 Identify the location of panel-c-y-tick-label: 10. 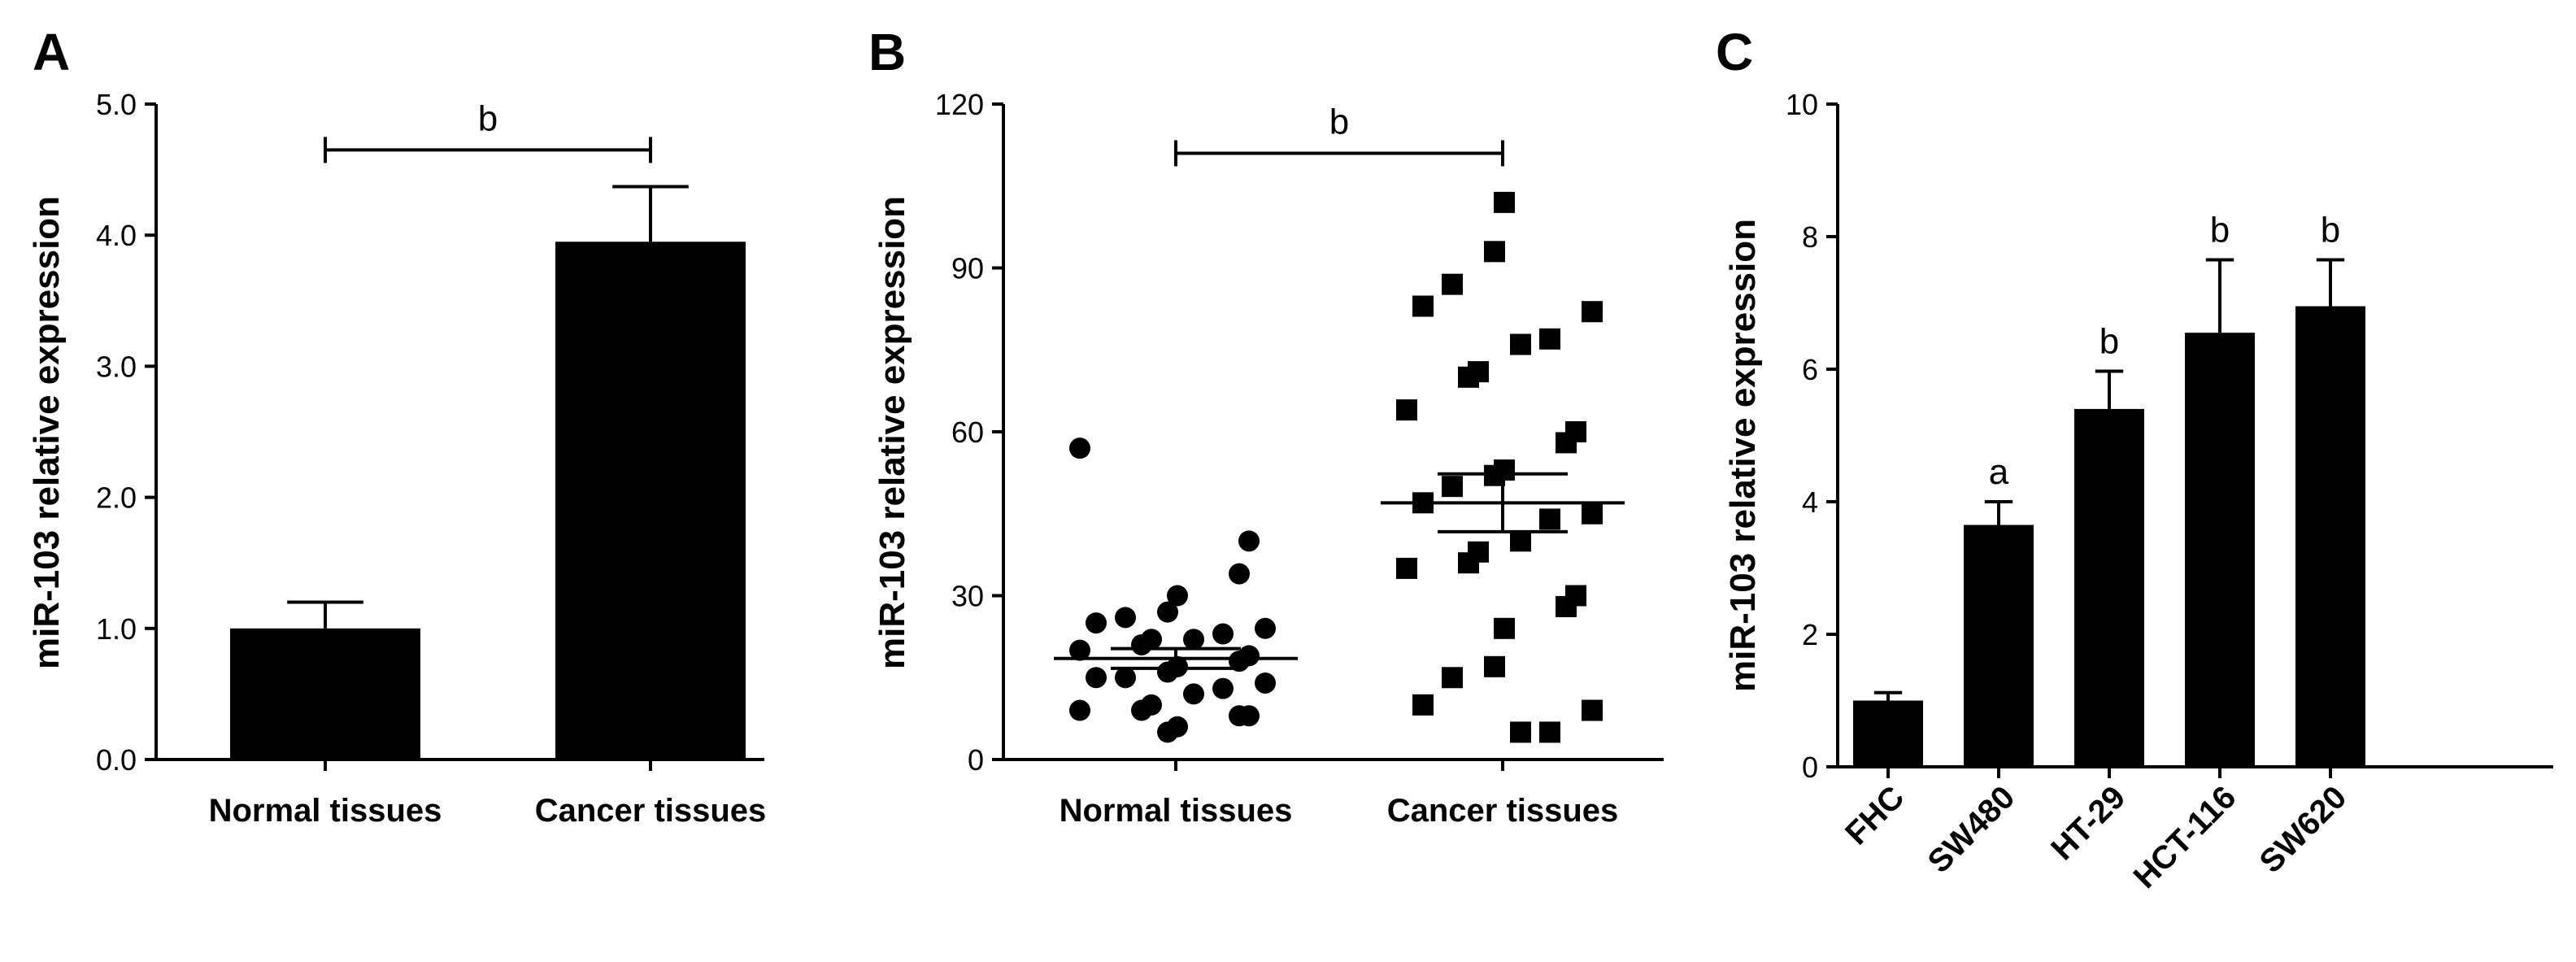
(1802, 105).